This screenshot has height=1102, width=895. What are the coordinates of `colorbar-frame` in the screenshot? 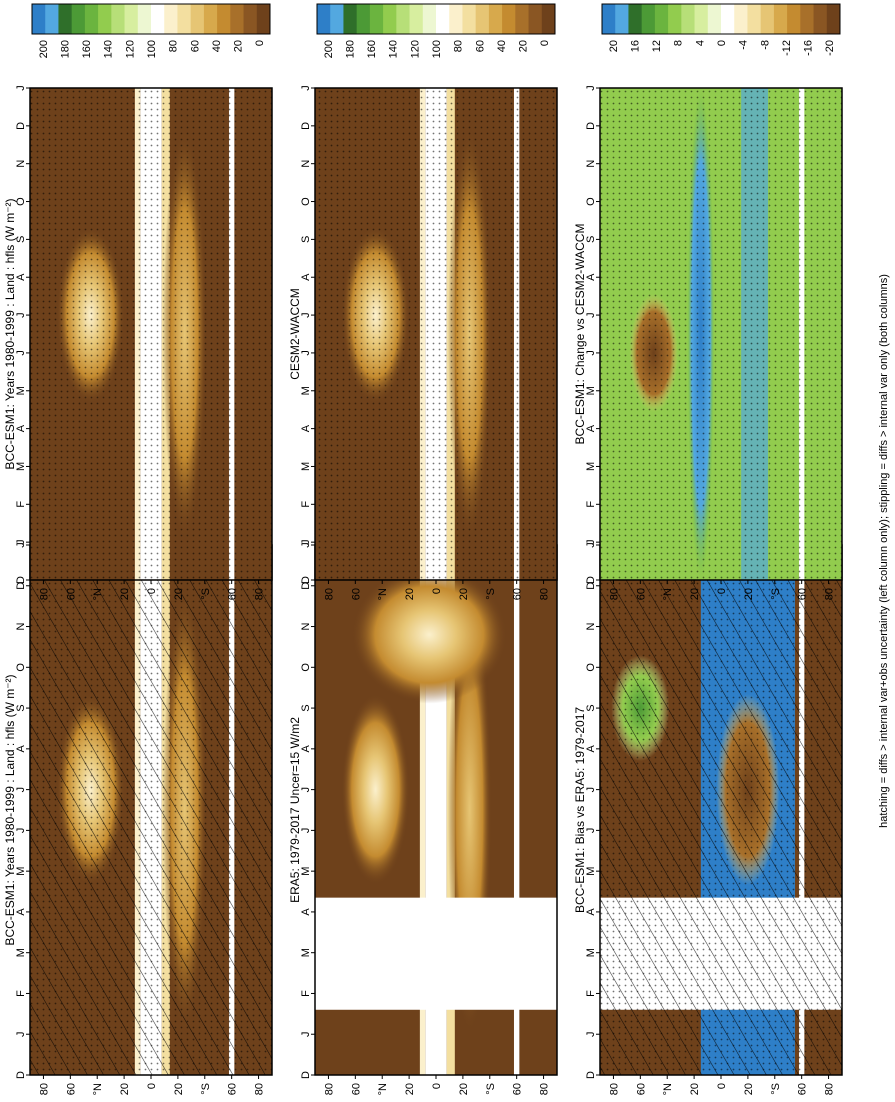 It's located at (721, 19).